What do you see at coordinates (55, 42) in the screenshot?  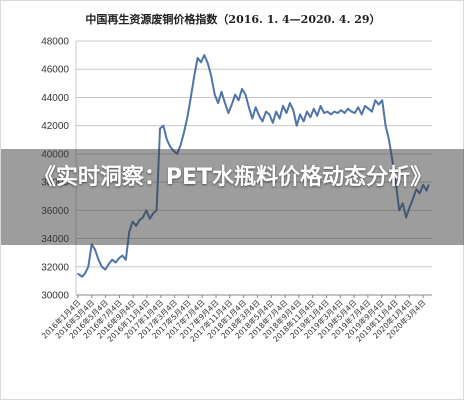 I see `y-tick-label: 48000` at bounding box center [55, 42].